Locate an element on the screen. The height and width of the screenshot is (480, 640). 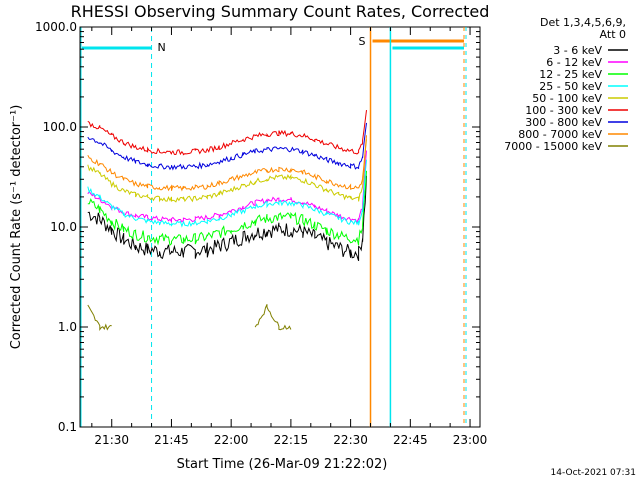
legend-label: 800 - 7000 keV is located at coordinates (560, 134).